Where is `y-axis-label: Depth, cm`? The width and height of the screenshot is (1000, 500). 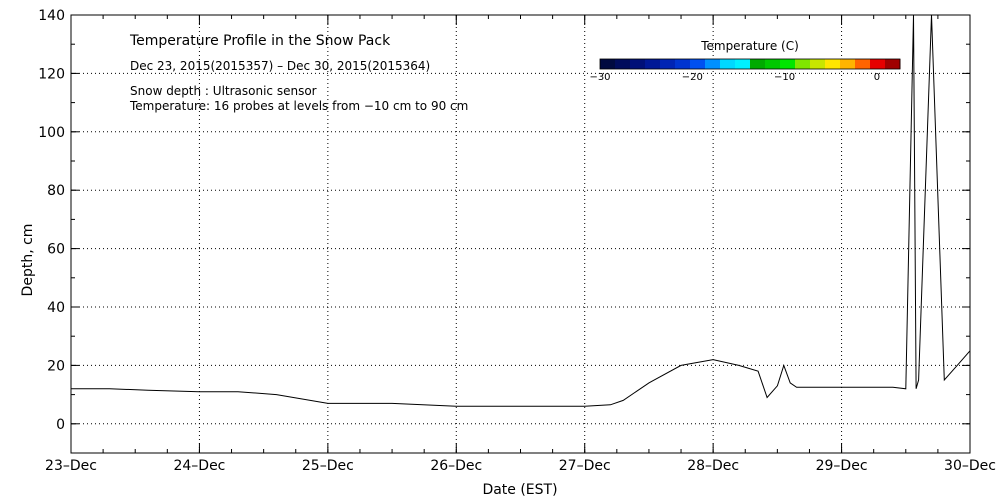 y-axis-label: Depth, cm is located at coordinates (28, 260).